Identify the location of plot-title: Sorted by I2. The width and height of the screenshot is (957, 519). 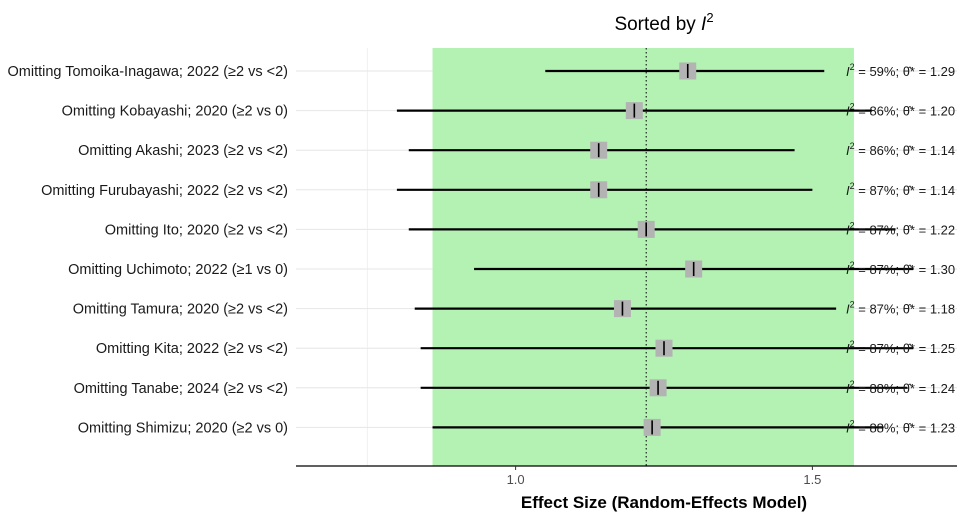
(663, 22).